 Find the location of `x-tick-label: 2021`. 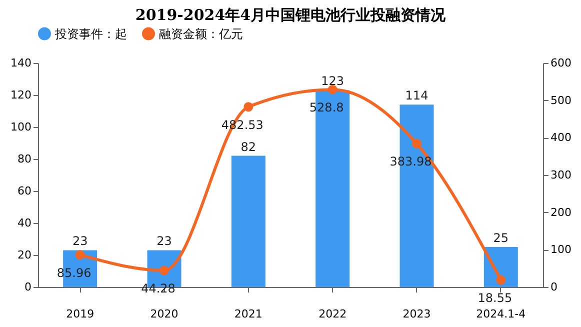

x-tick-label: 2021 is located at coordinates (248, 314).